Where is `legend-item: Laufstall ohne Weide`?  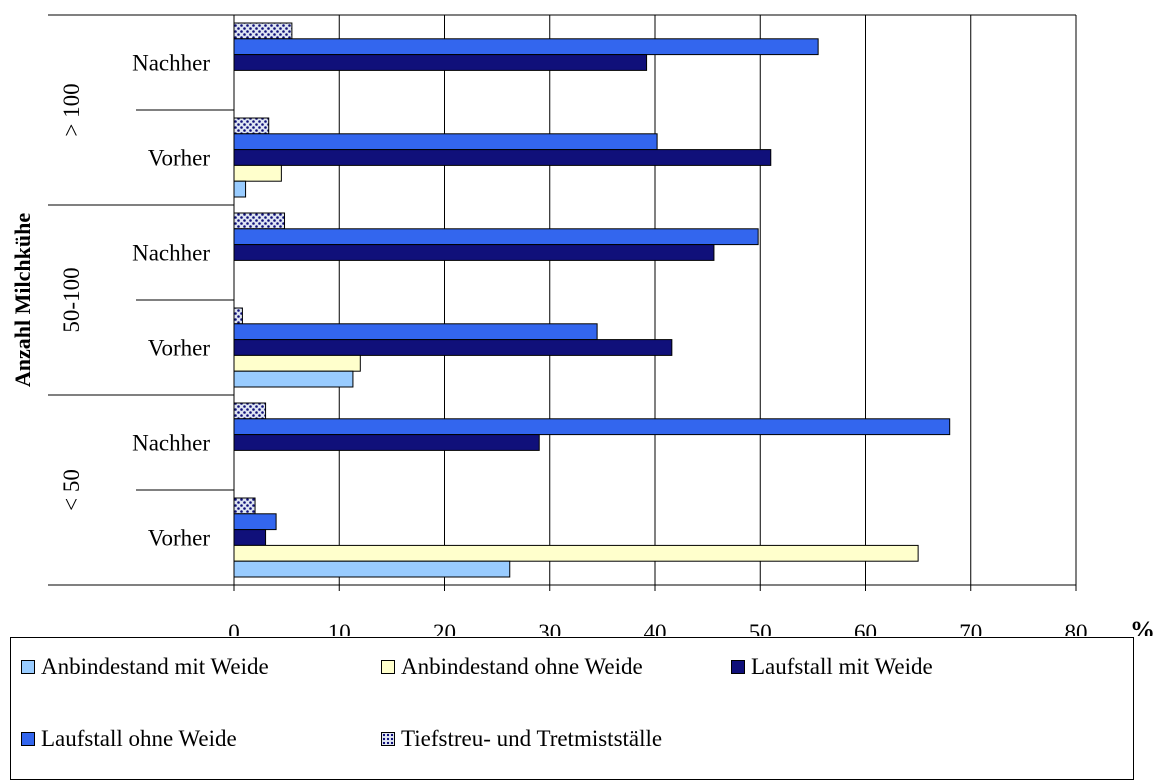
legend-item: Laufstall ohne Weide is located at coordinates (129, 739).